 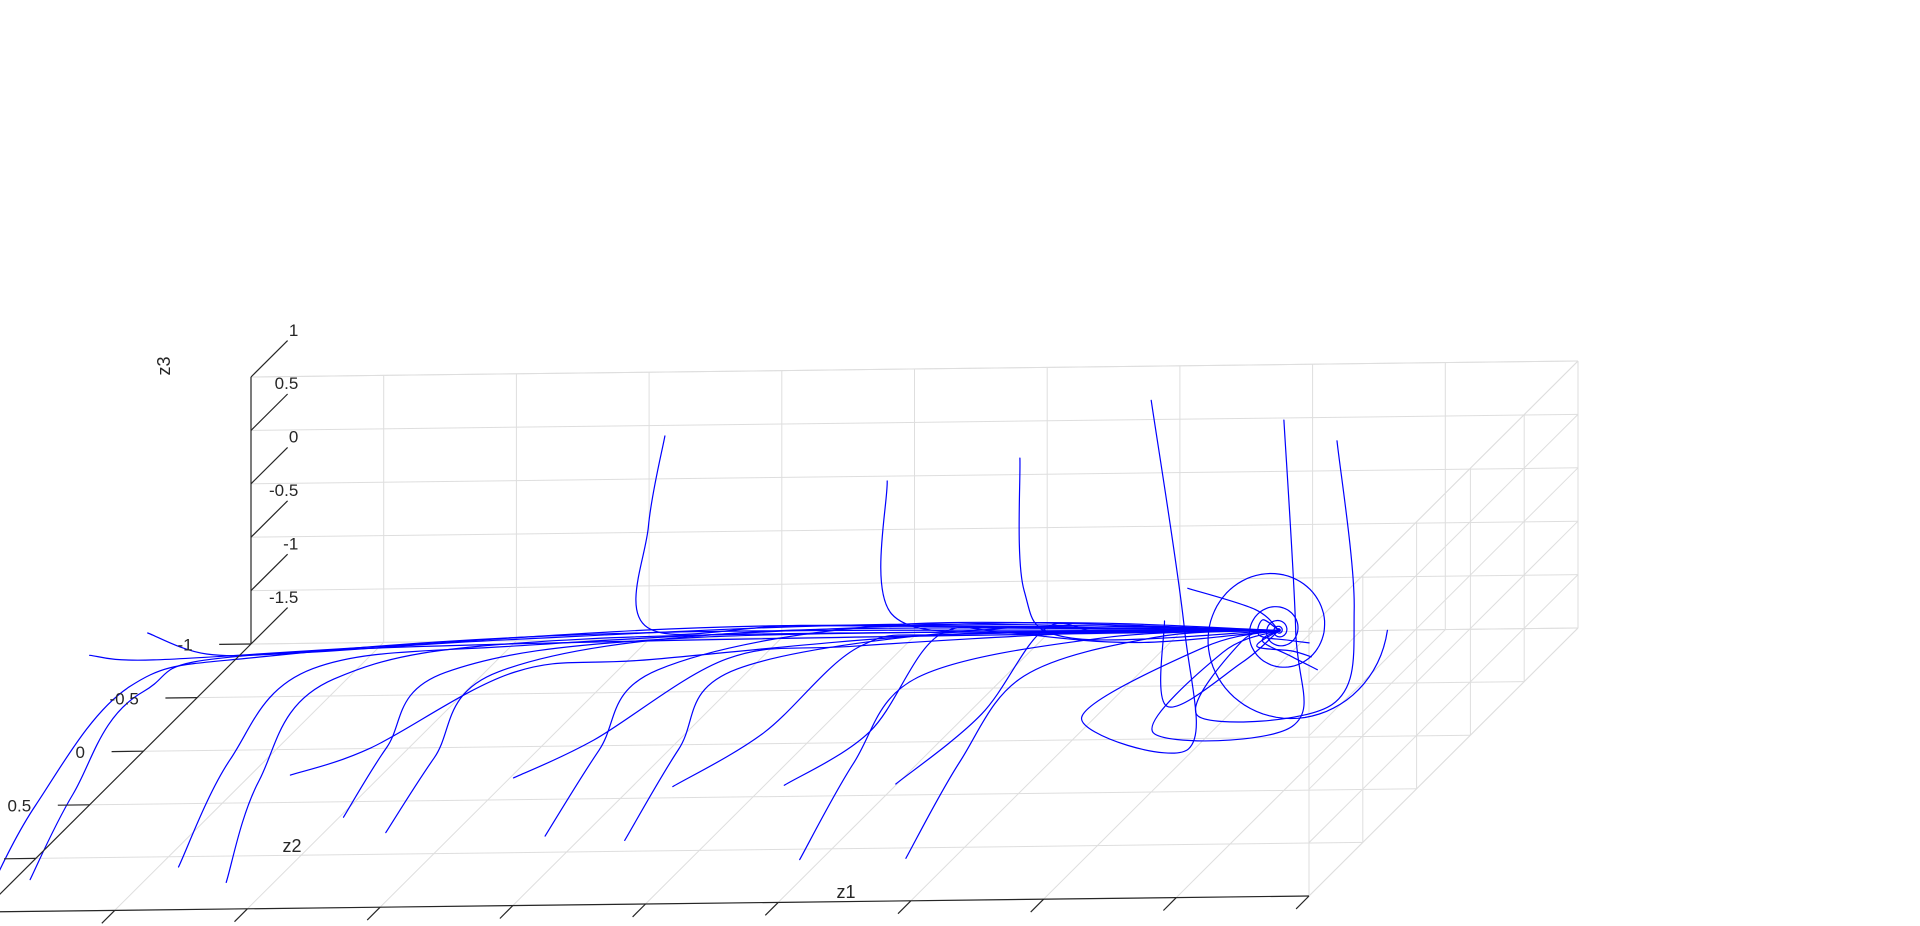 I want to click on z-tick-label: 0, so click(x=293, y=437).